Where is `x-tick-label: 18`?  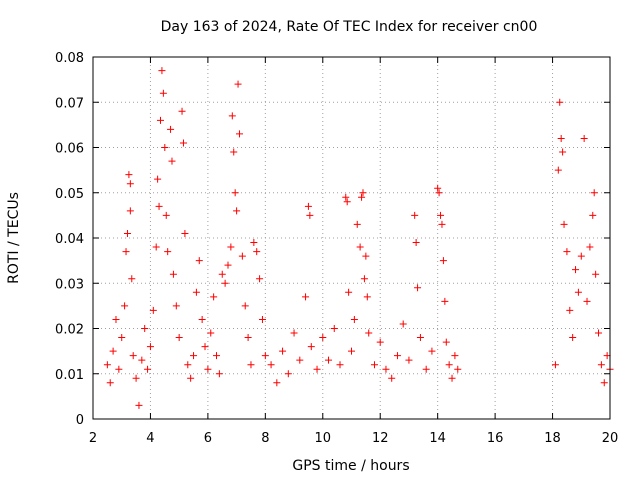
x-tick-label: 18 is located at coordinates (552, 438).